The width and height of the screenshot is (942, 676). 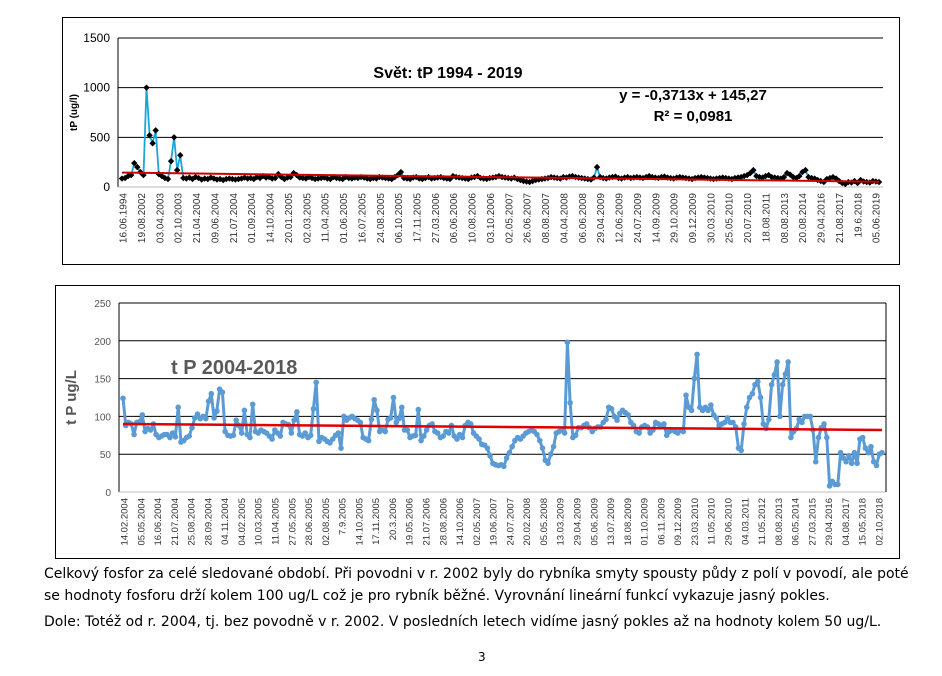 What do you see at coordinates (215, 218) in the screenshot?
I see `x-tick-label: 09.06.2004` at bounding box center [215, 218].